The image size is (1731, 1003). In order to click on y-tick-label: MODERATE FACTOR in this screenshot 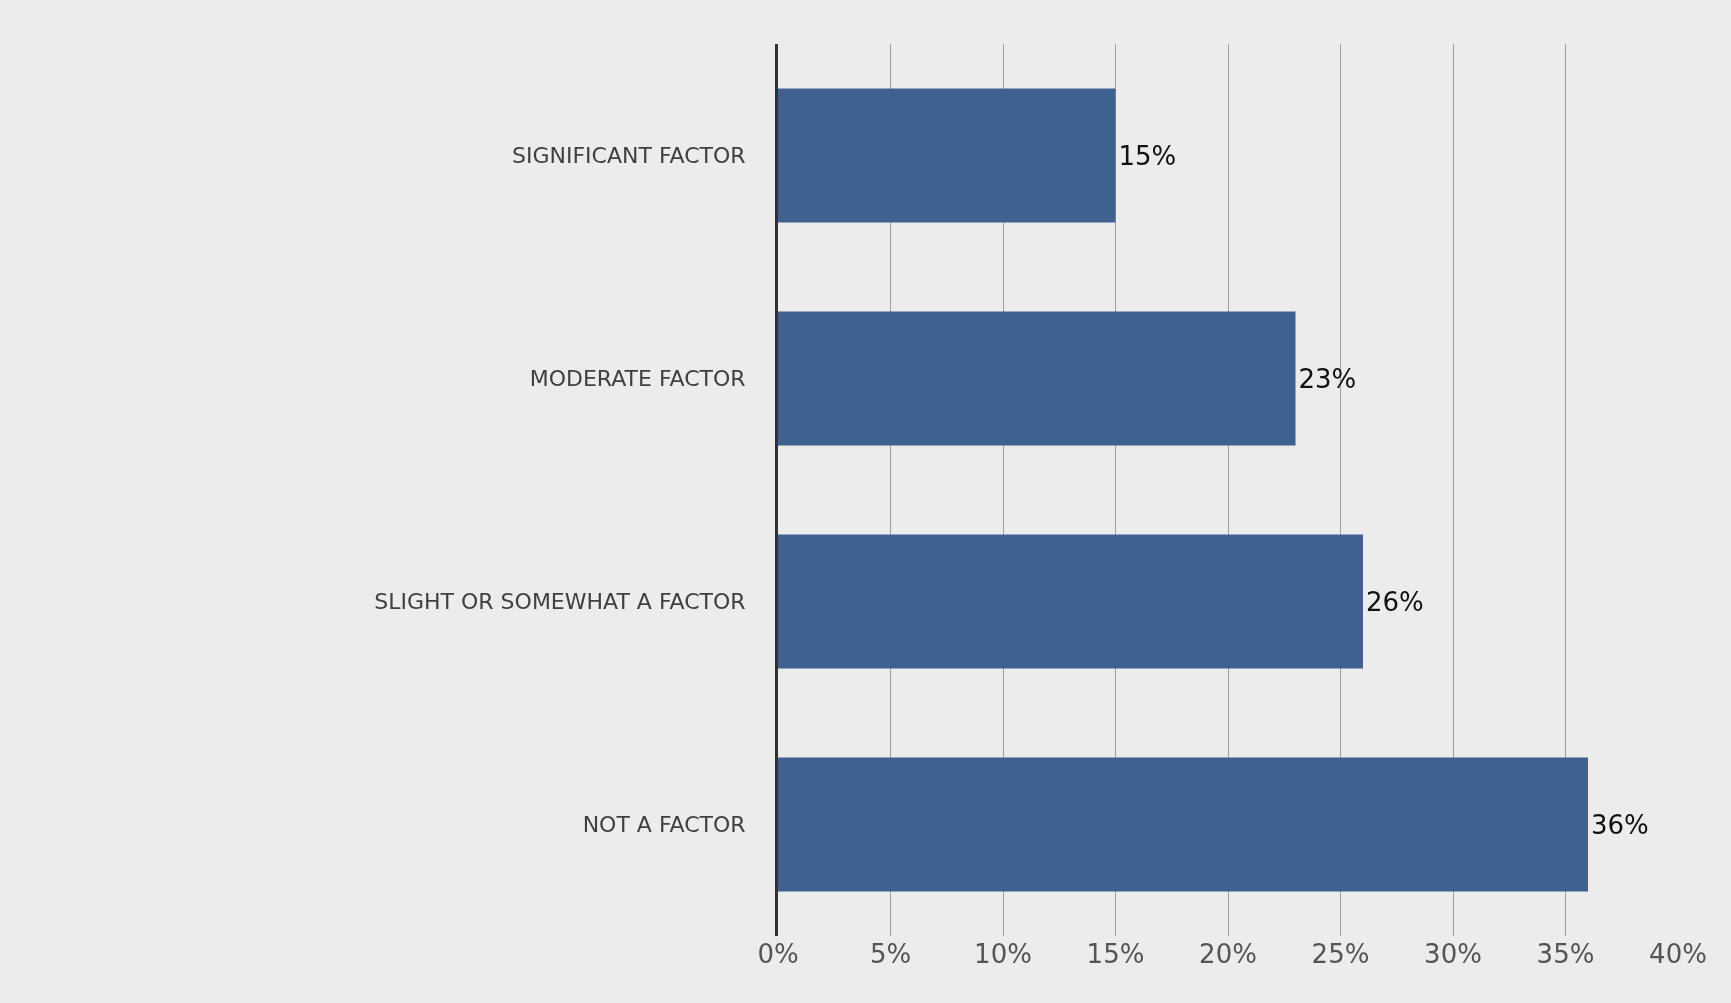, I will do `click(637, 379)`.